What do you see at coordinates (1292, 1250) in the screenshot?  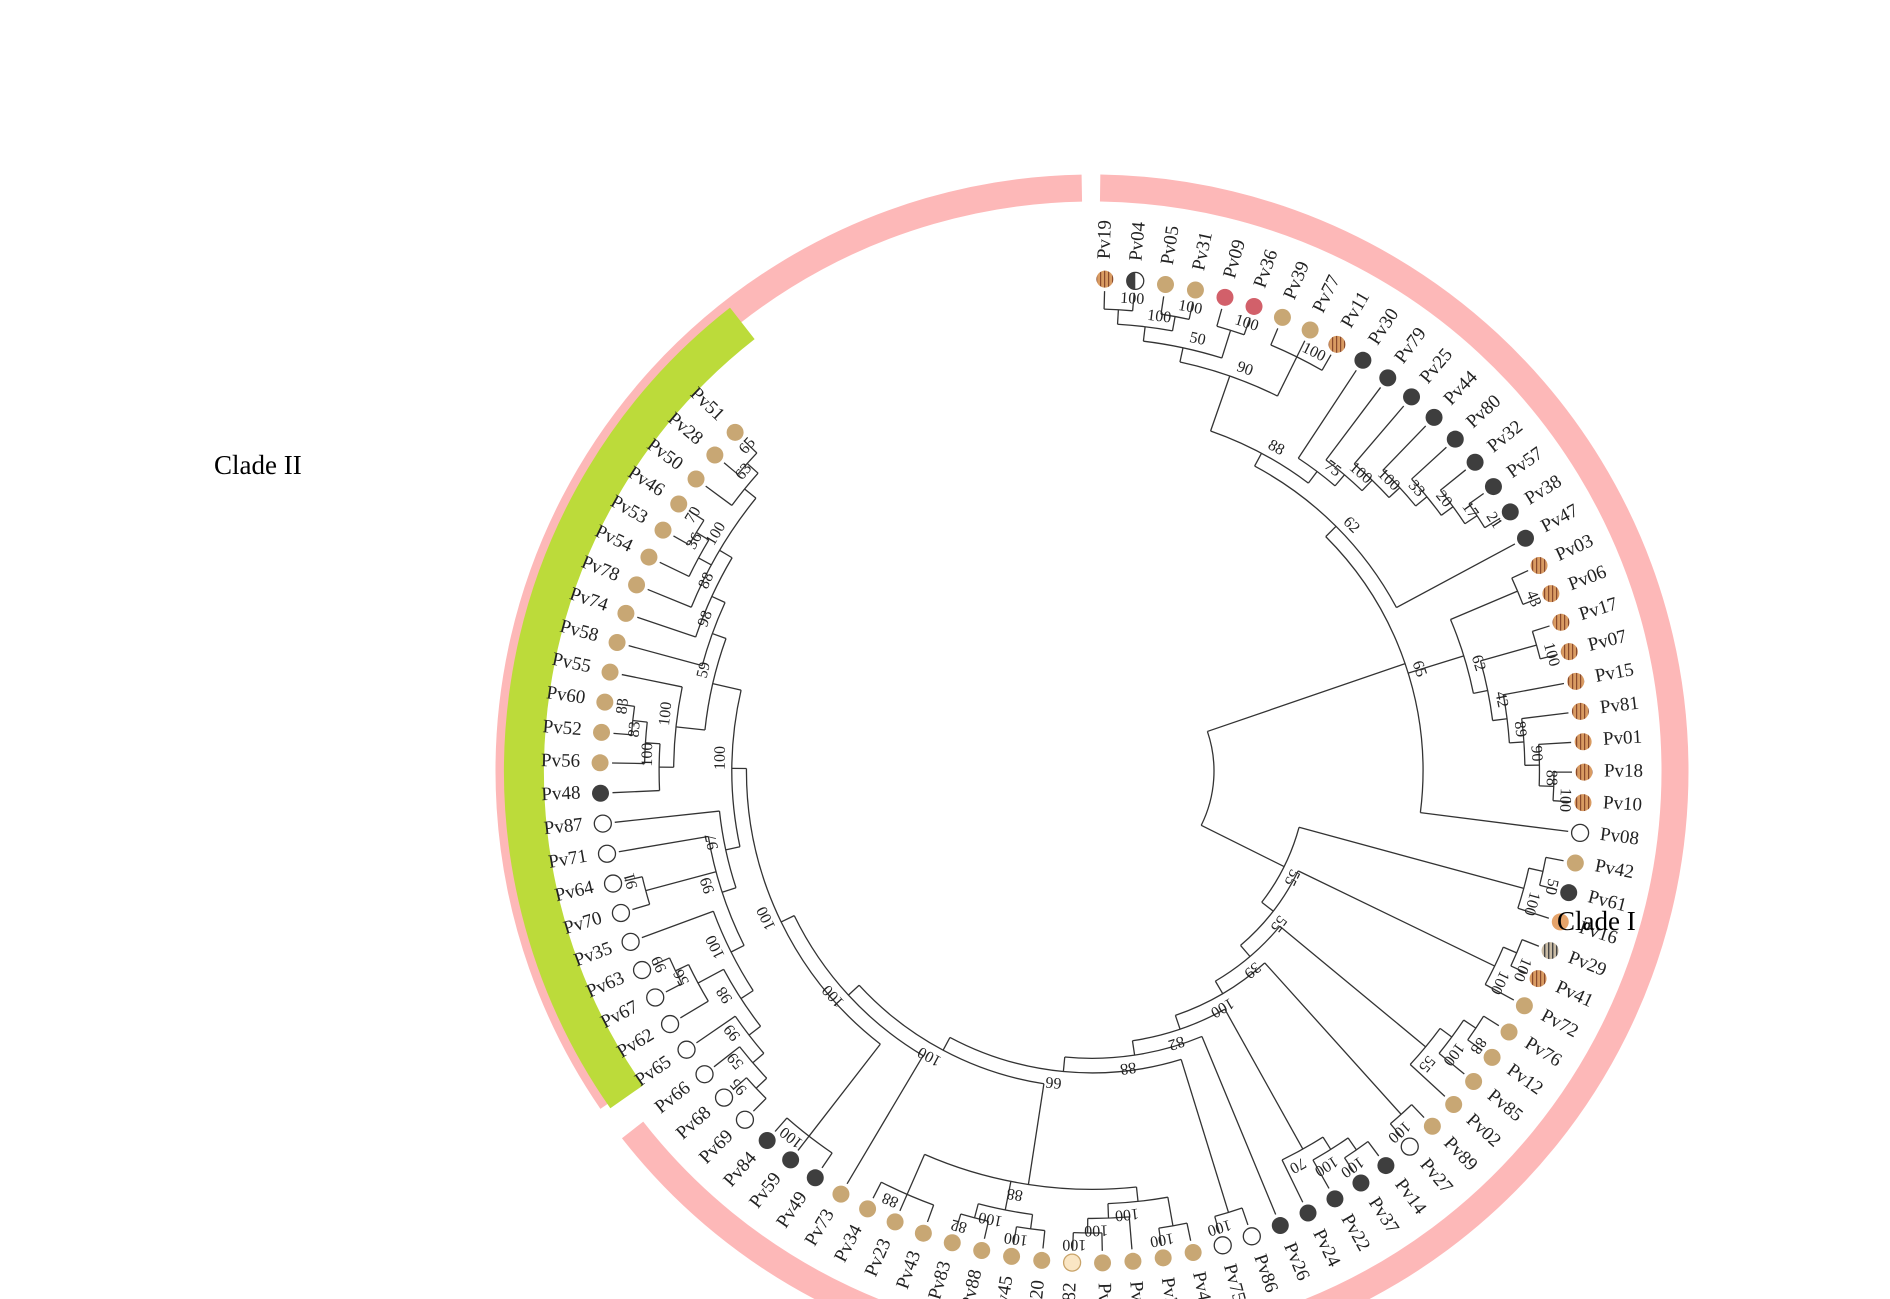 I see `tip-pv26: Pv26` at bounding box center [1292, 1250].